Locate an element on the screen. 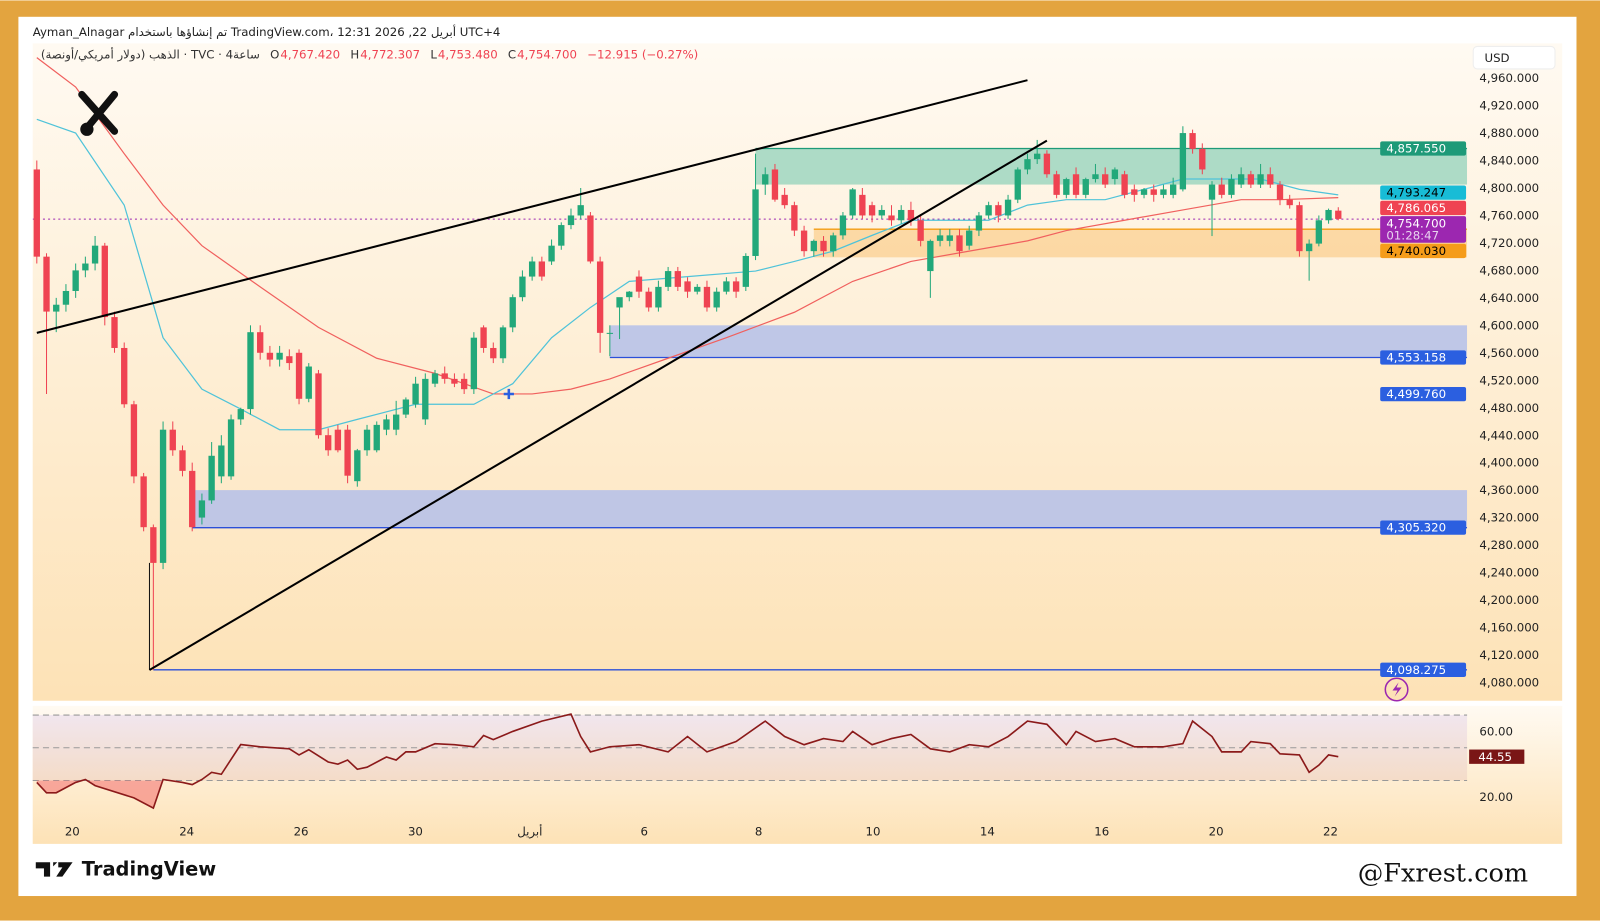 The width and height of the screenshot is (1600, 921). price-badge-text: 4,786.065 is located at coordinates (1416, 208).